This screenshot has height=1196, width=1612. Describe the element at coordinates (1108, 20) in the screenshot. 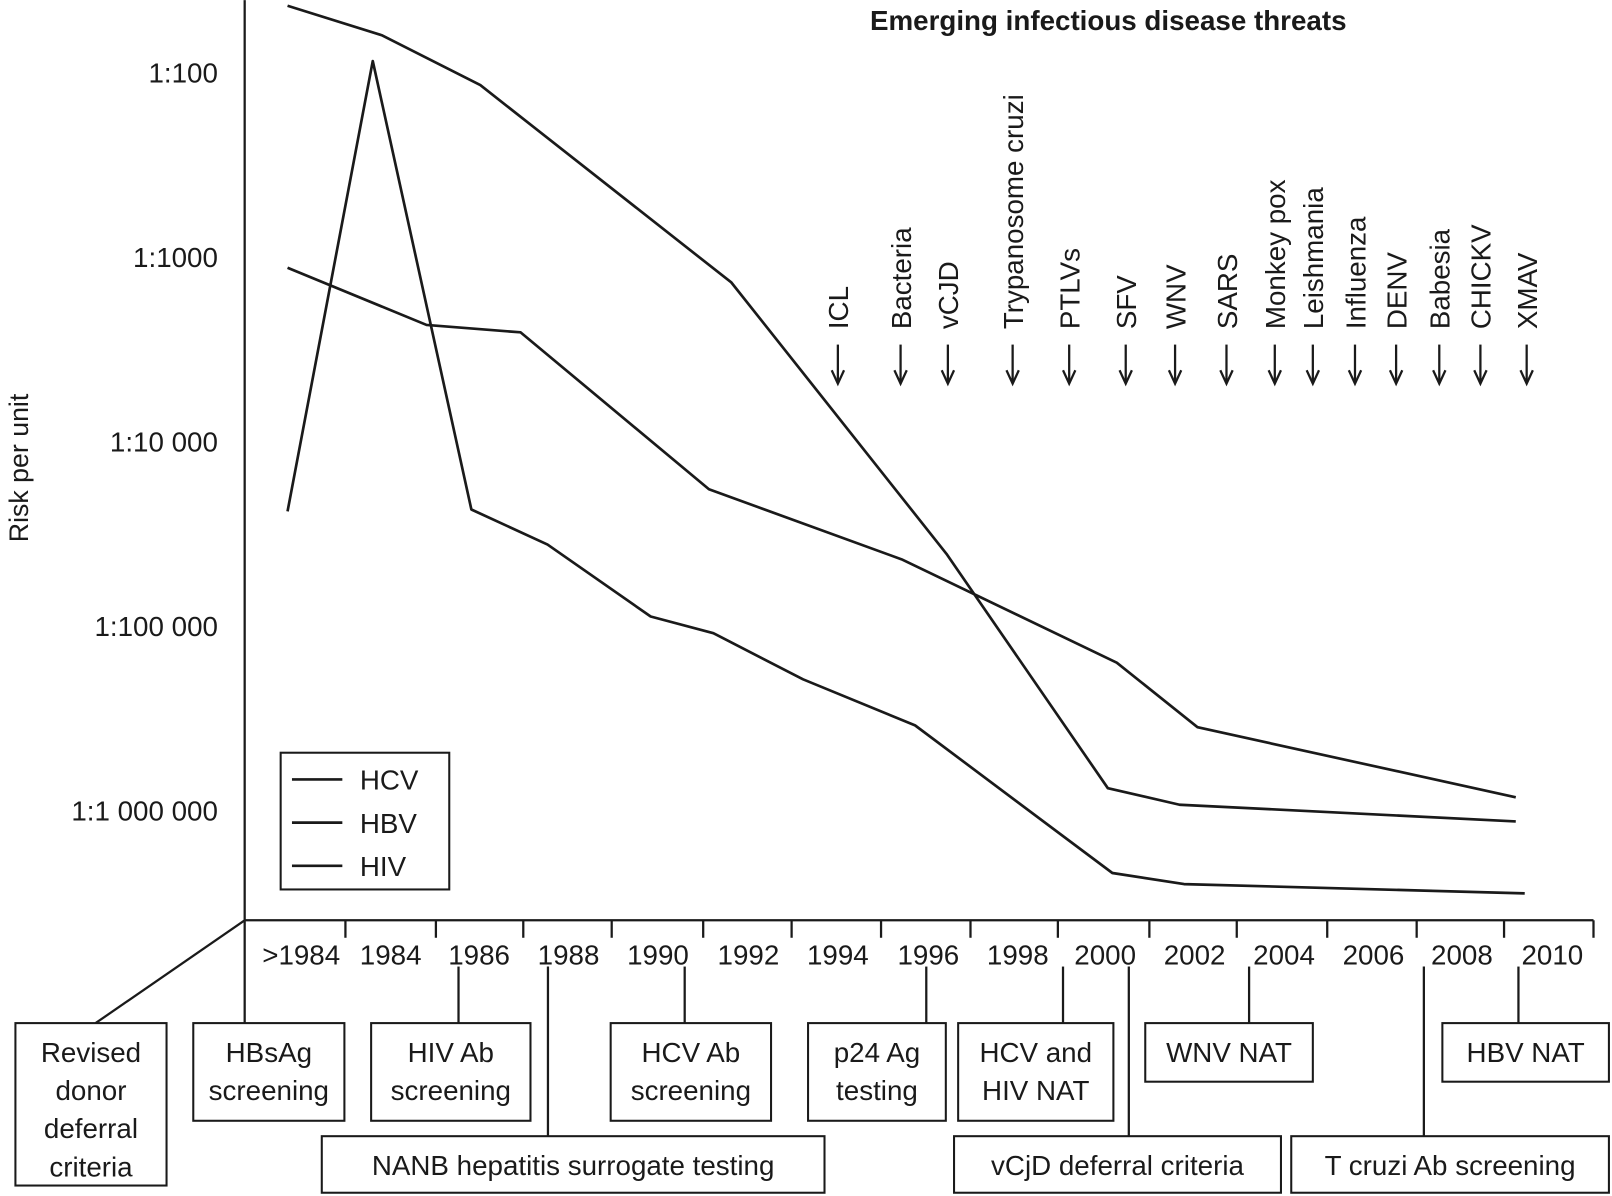

I see `chart-title: Emerging infectious disease threats` at that location.